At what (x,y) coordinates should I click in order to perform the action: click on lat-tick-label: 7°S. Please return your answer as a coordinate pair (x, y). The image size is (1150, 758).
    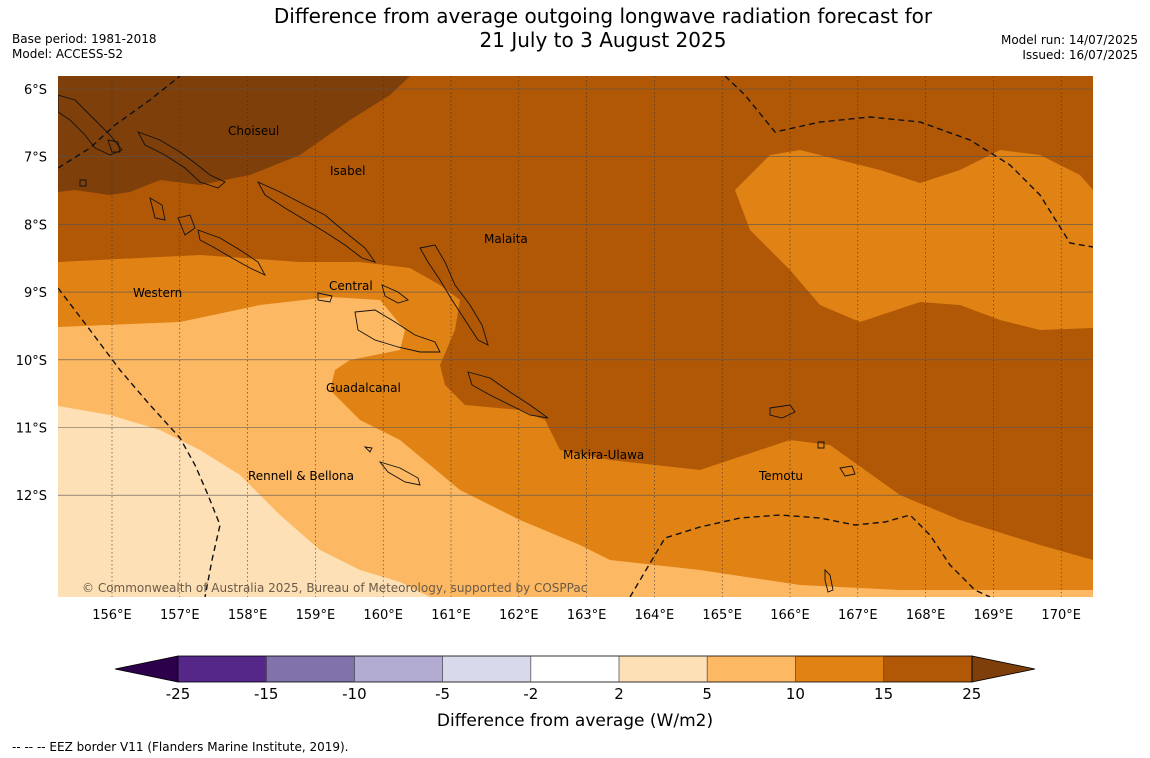
    Looking at the image, I should click on (35, 158).